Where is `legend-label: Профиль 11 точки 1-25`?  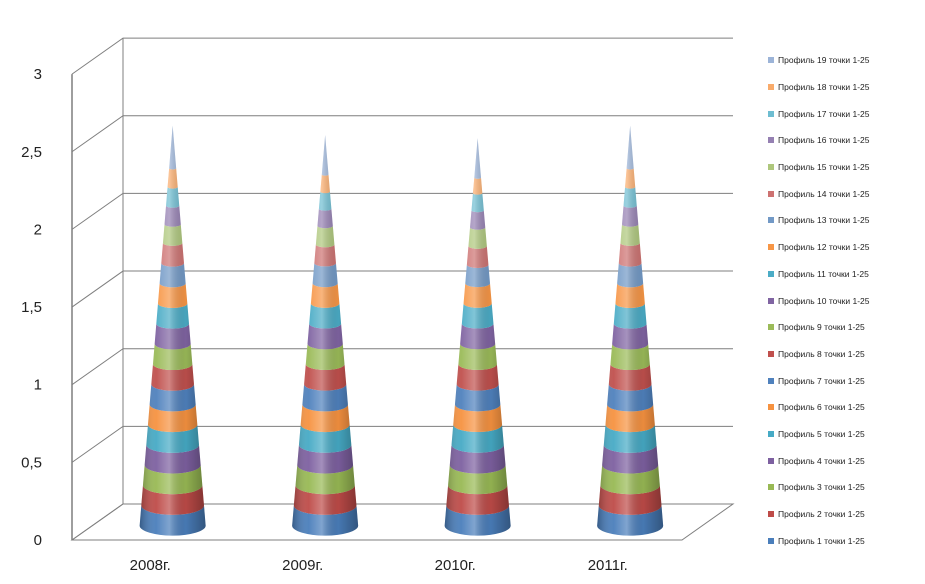 legend-label: Профиль 11 точки 1-25 is located at coordinates (823, 273).